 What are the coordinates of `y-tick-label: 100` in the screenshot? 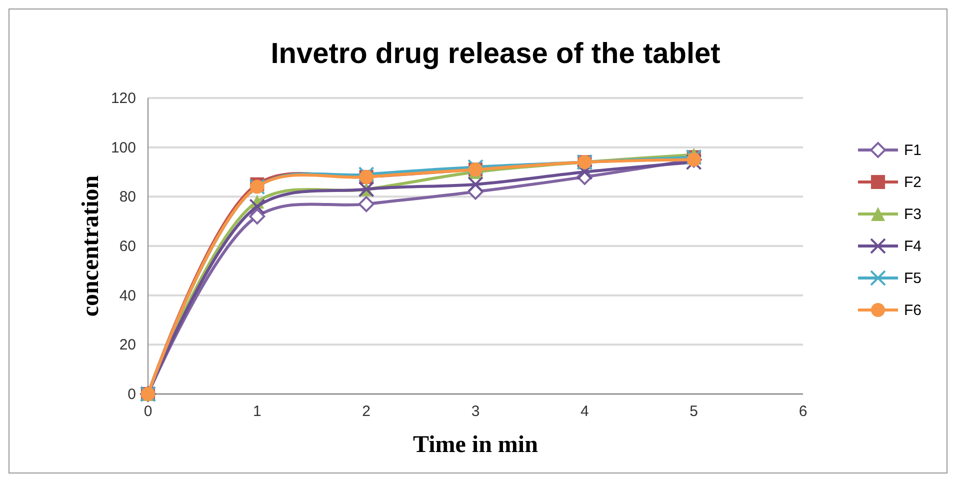 It's located at (123, 147).